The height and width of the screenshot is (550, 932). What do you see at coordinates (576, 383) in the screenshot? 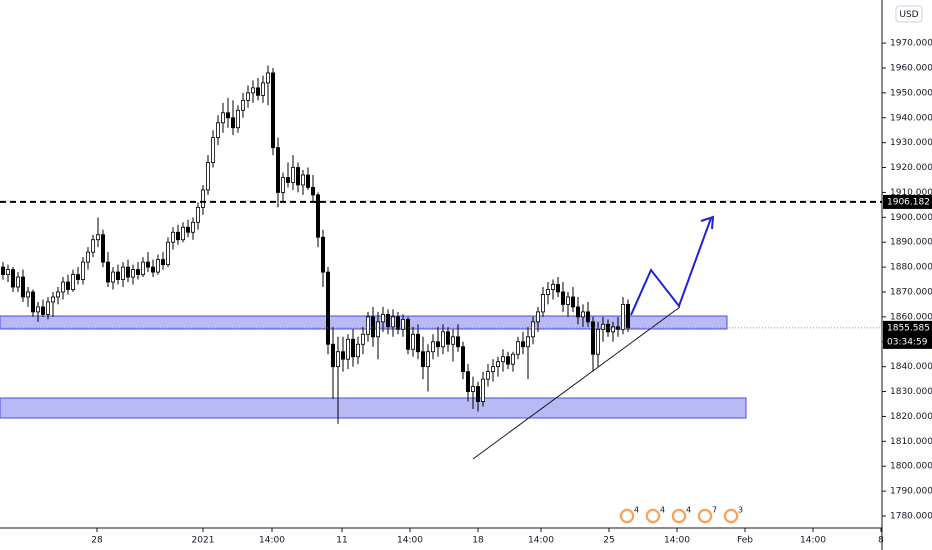
I see `trend-line` at bounding box center [576, 383].